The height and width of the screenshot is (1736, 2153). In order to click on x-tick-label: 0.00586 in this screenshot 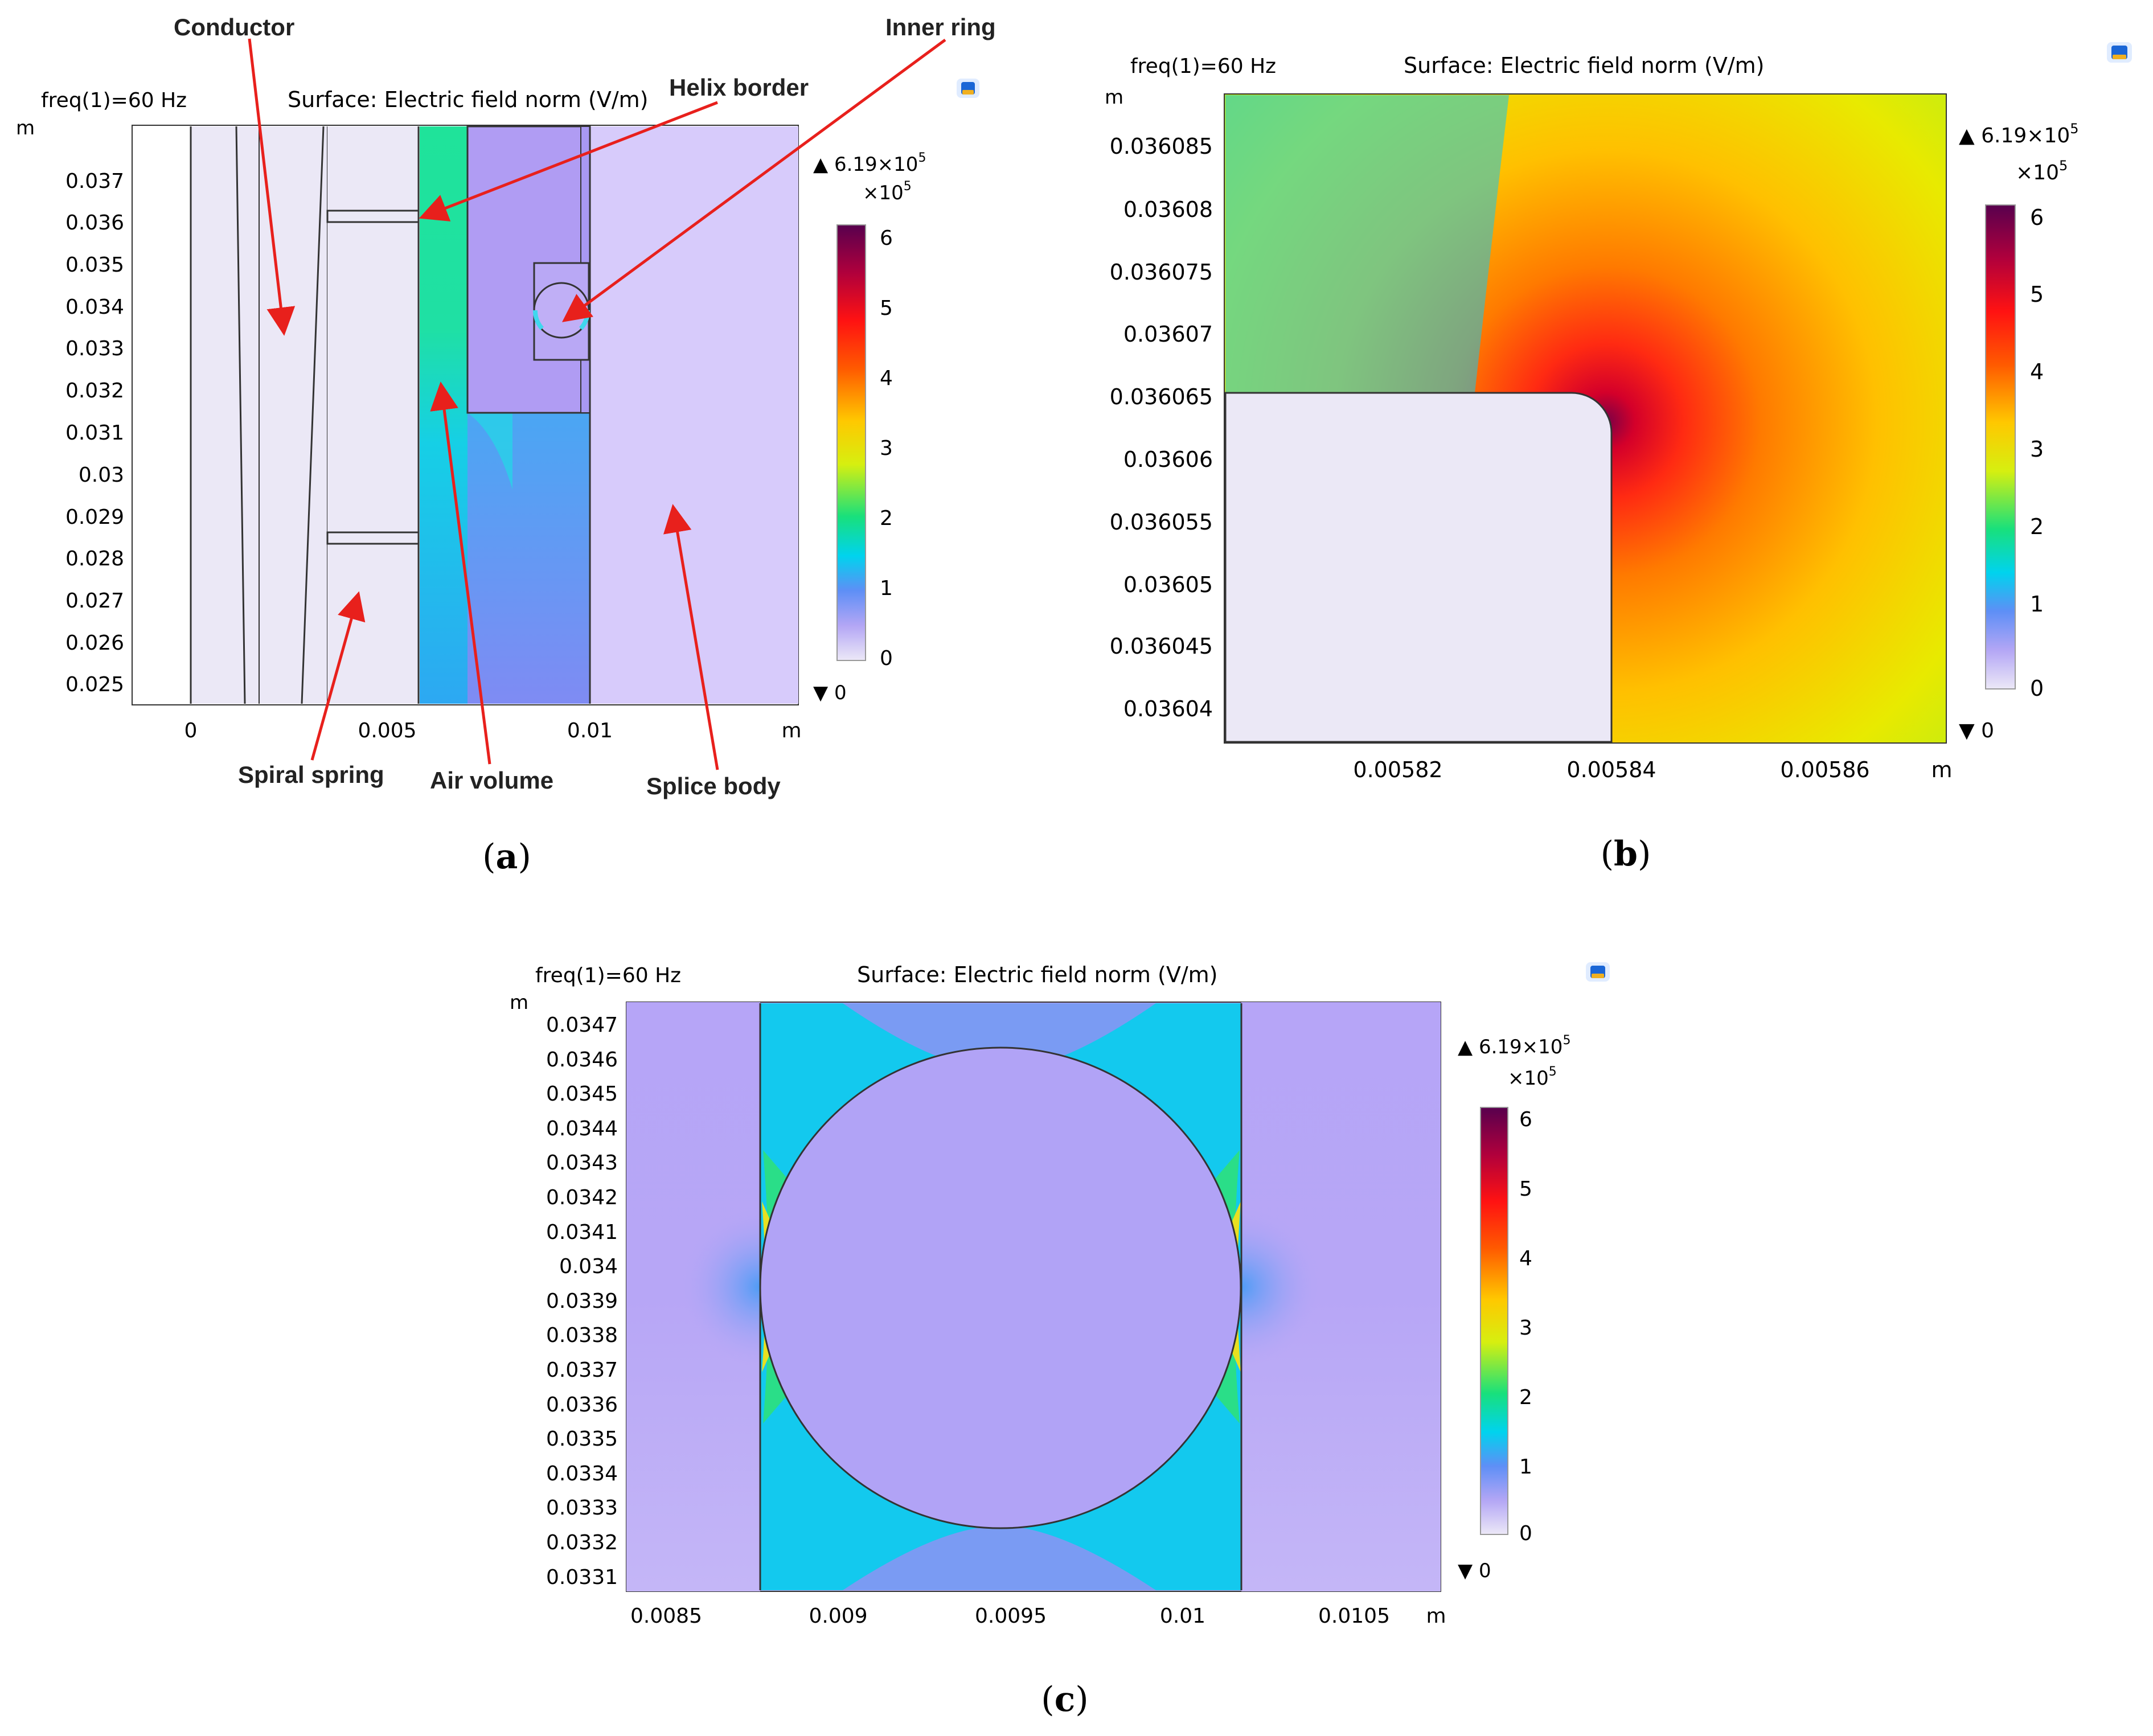, I will do `click(1824, 770)`.